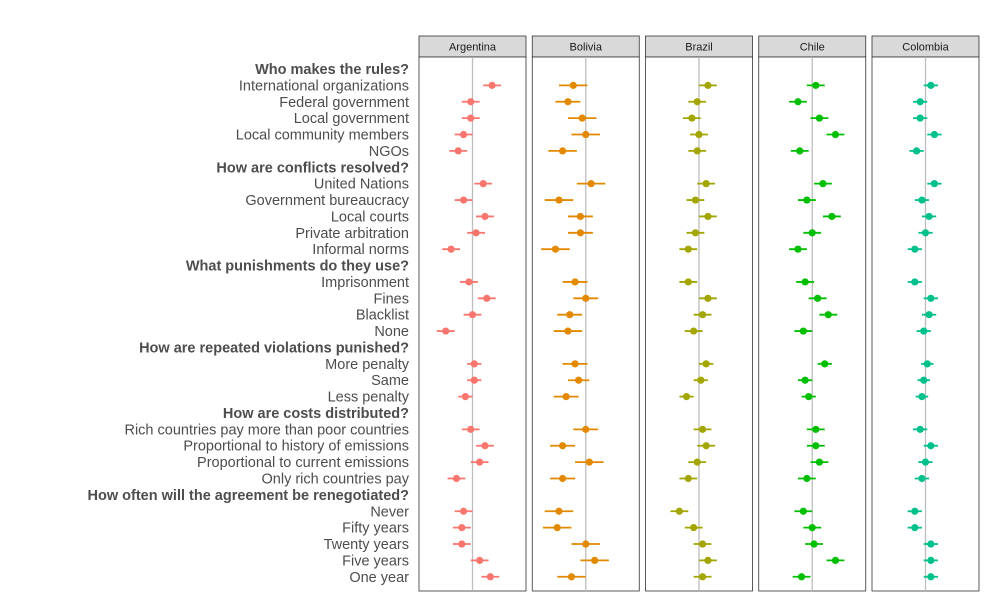  I want to click on row-label: Federal government, so click(344, 103).